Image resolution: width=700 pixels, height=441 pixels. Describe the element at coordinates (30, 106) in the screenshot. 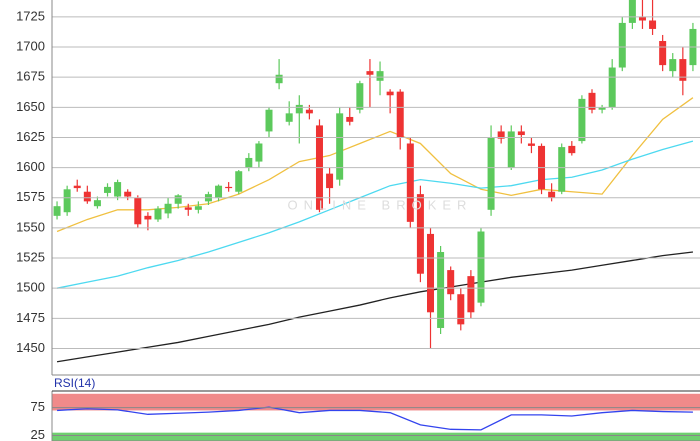

I see `y-tick-label: 1650` at that location.